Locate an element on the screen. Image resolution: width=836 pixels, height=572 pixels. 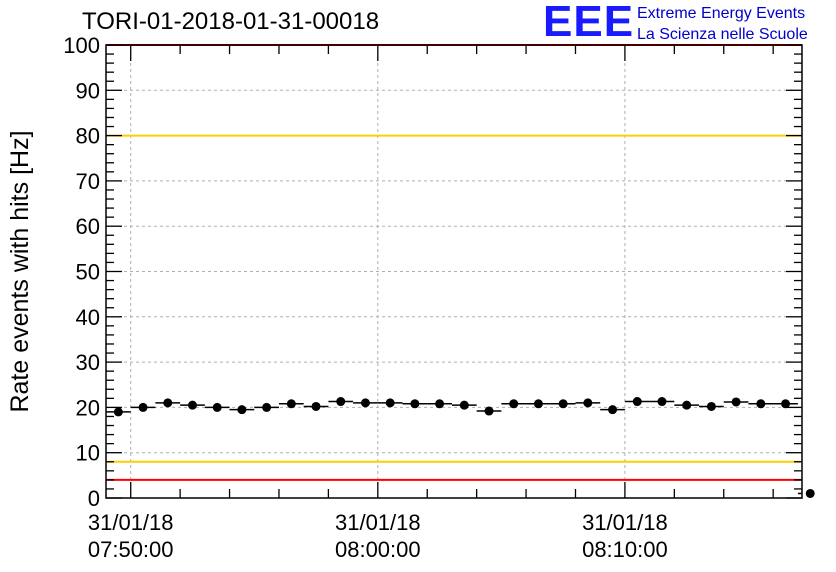
y-tick-label: 90 is located at coordinates (88, 90).